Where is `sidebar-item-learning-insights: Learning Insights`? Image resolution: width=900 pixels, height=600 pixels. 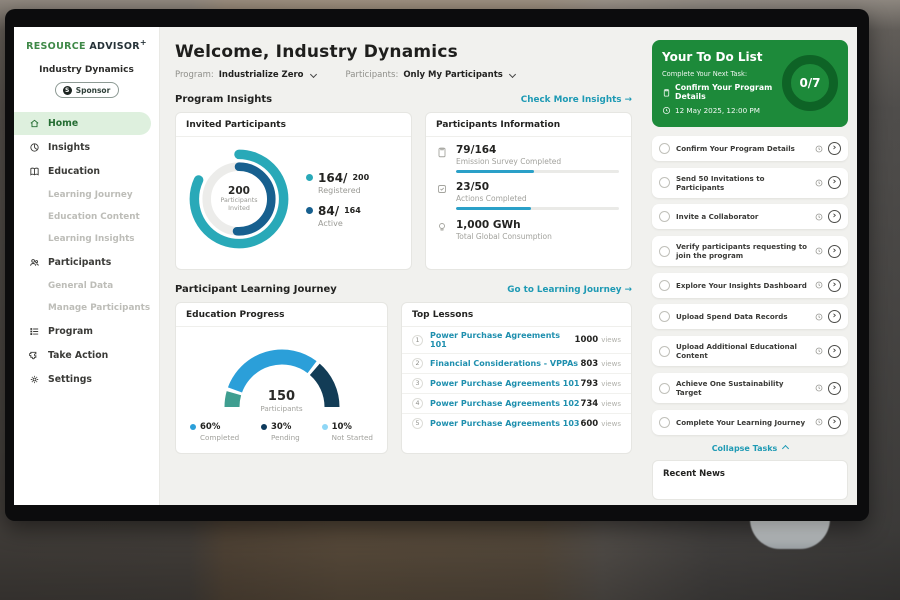
sidebar-item-learning-insights: Learning Insights is located at coordinates (91, 239).